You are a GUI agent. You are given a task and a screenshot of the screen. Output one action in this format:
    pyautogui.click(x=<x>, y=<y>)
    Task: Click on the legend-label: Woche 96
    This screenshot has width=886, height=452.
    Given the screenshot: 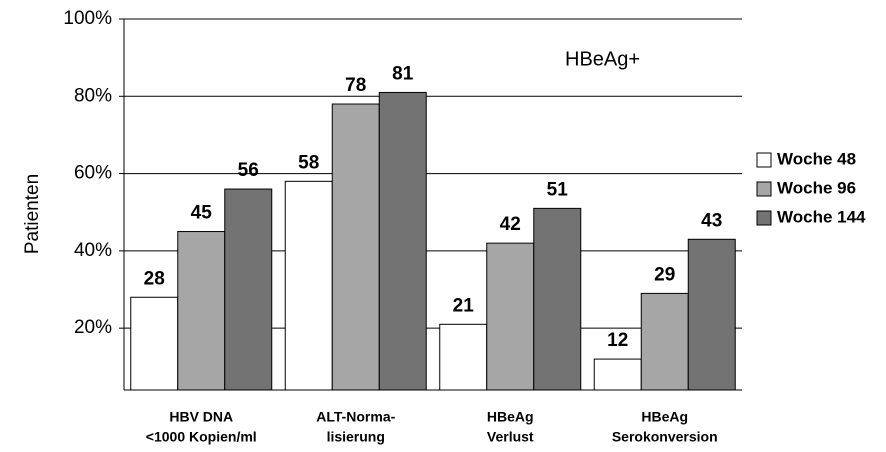 What is the action you would take?
    pyautogui.click(x=816, y=187)
    